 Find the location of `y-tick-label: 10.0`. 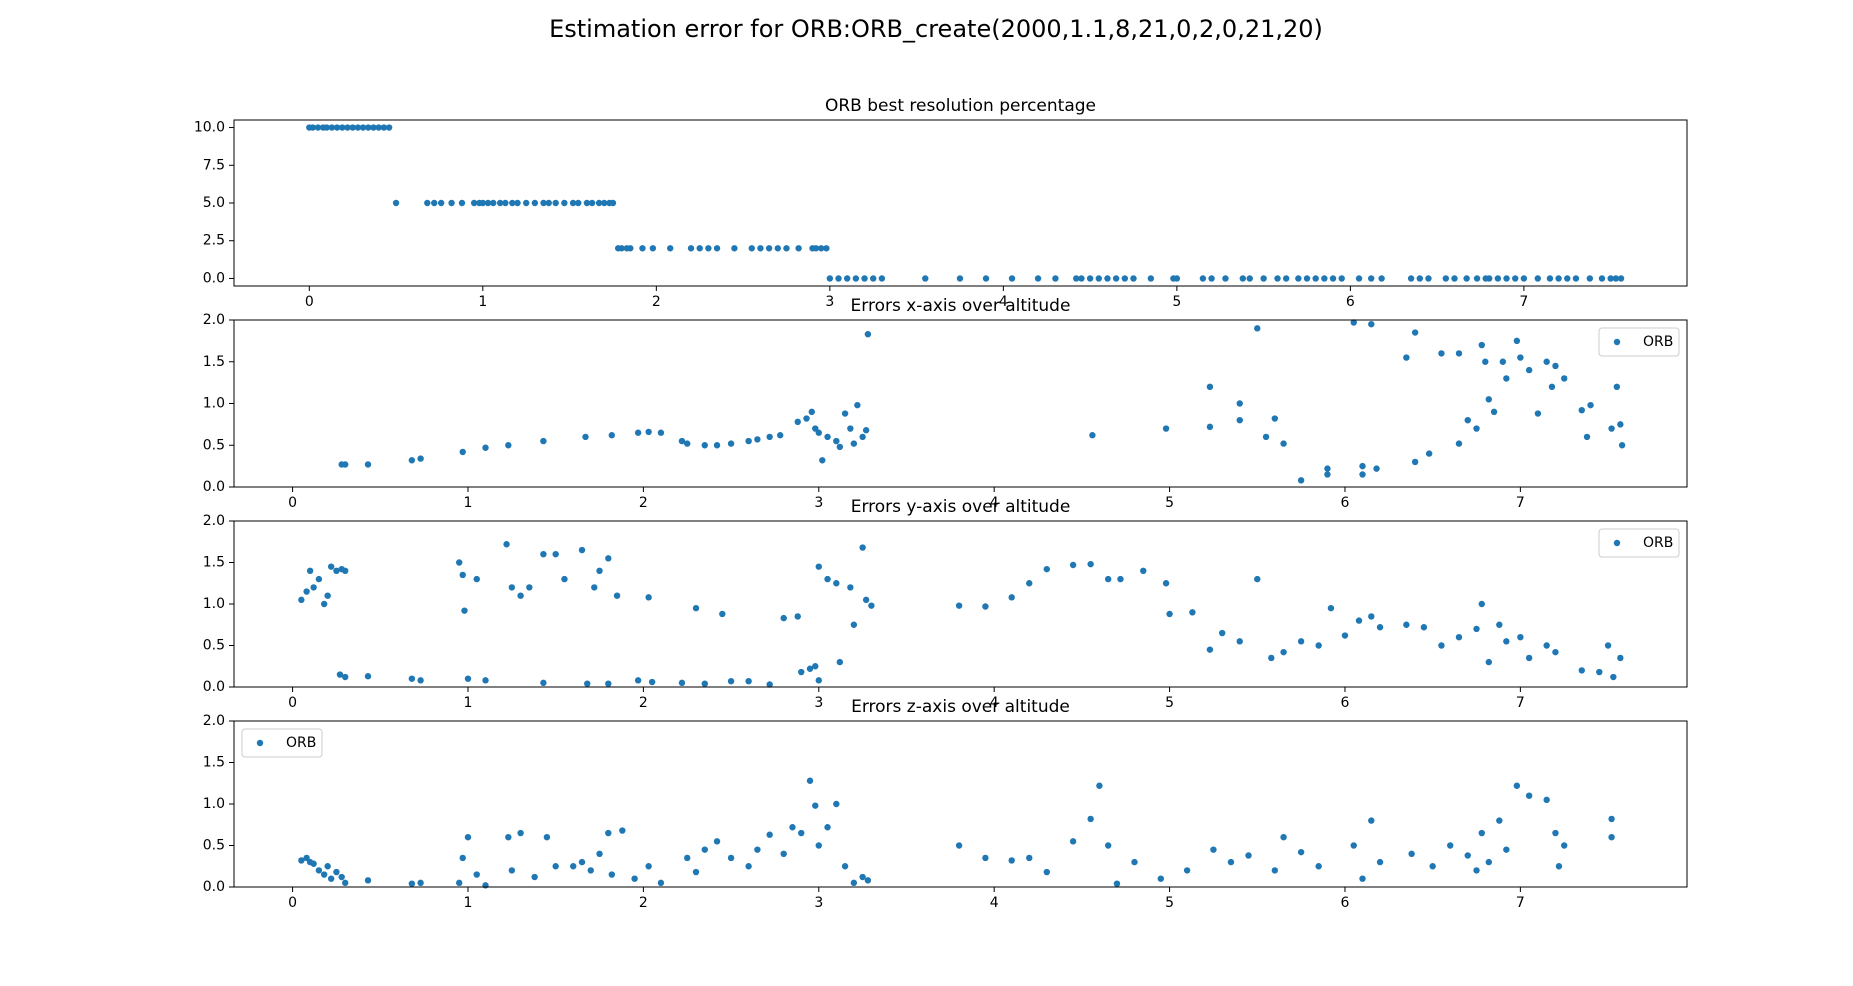

y-tick-label: 10.0 is located at coordinates (209, 128).